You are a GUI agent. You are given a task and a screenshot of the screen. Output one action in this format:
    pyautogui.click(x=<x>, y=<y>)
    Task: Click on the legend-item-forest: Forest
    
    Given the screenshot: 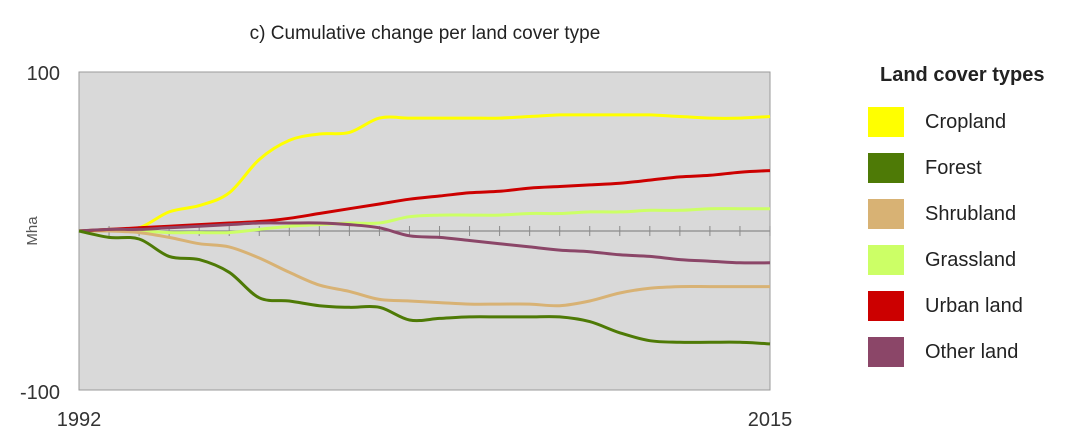 What is the action you would take?
    pyautogui.click(x=975, y=168)
    